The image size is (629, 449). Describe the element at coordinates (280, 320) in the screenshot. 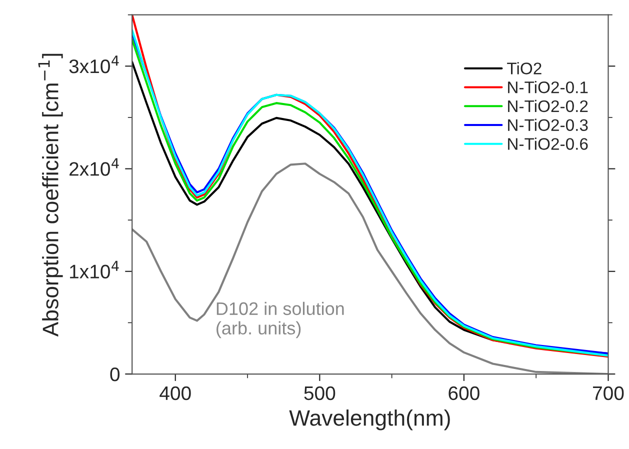

I see `annotation: D102 in solution (arb. units)` at that location.